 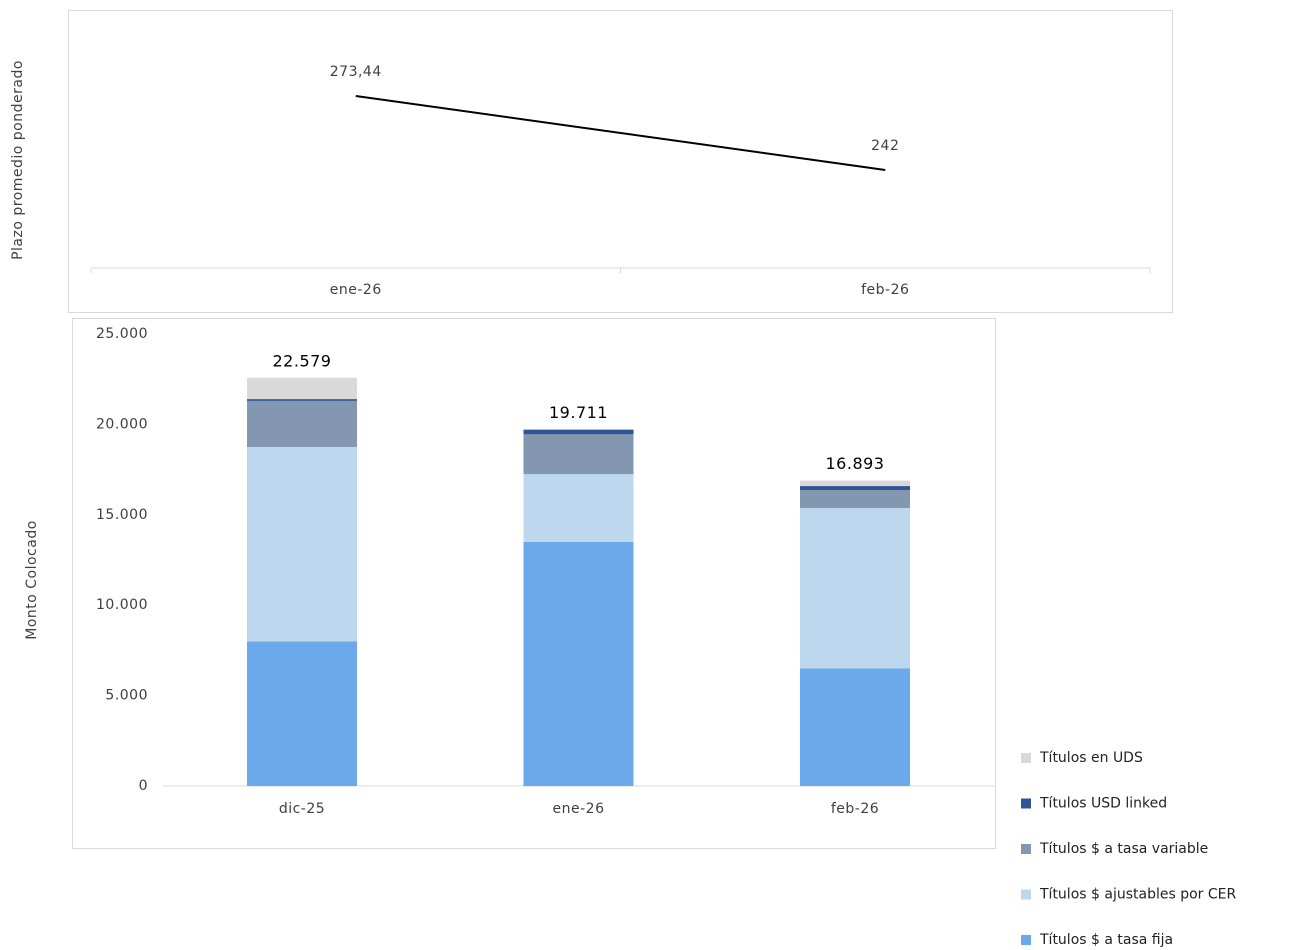 What do you see at coordinates (122, 605) in the screenshot?
I see `y-tick-label: 10.000` at bounding box center [122, 605].